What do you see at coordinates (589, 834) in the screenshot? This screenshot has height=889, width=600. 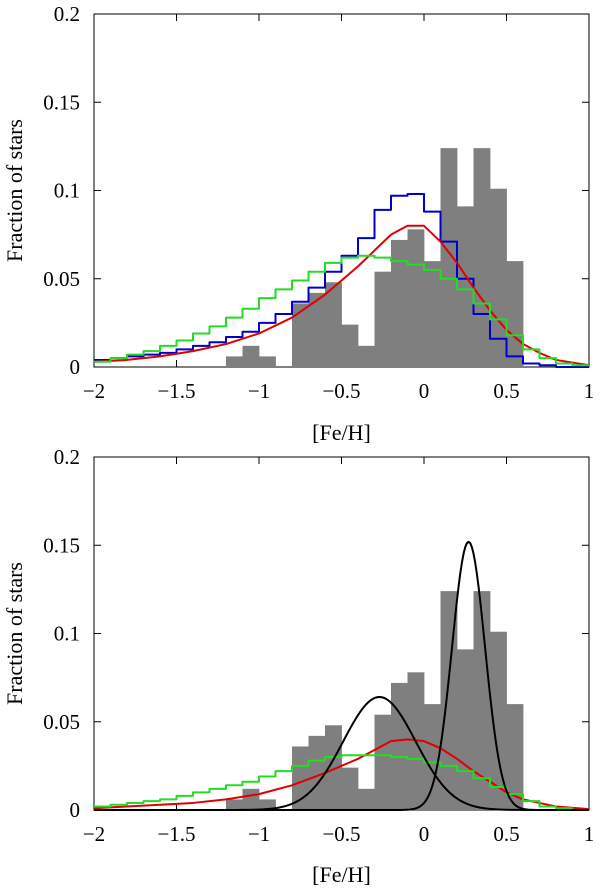 I see `bottom-x-tick-label: 1` at bounding box center [589, 834].